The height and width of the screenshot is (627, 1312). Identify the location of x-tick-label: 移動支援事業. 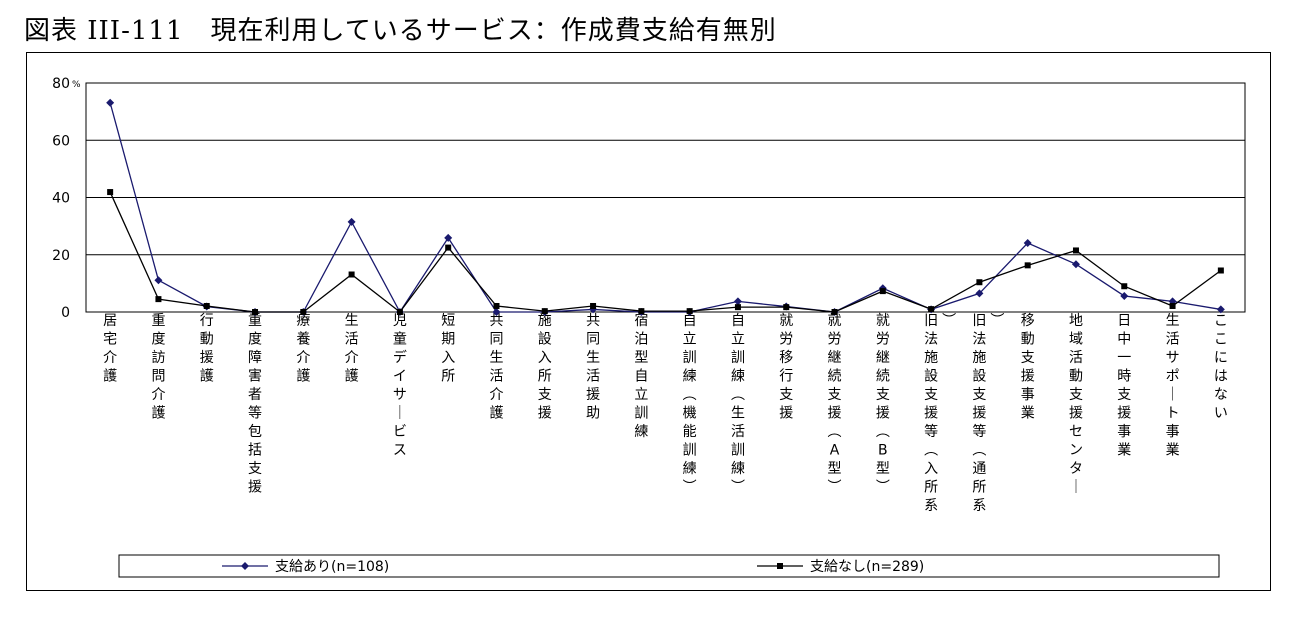
(1028, 367).